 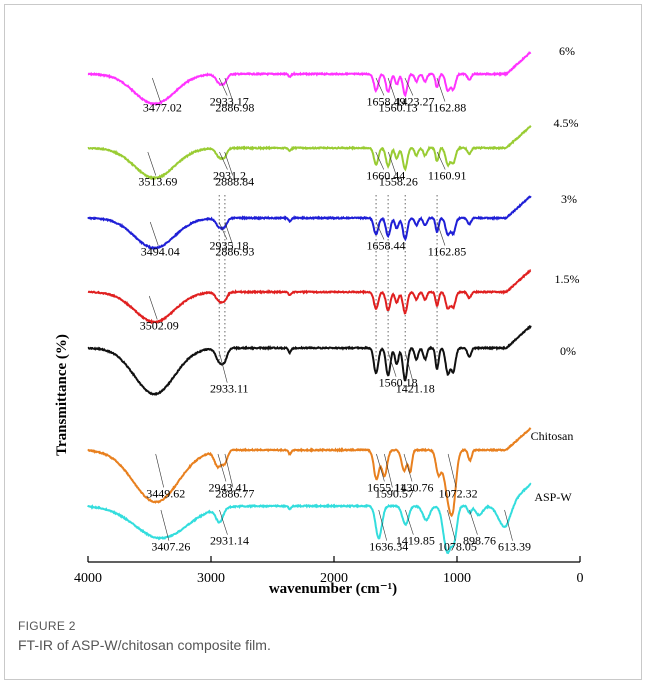 What do you see at coordinates (414, 487) in the screenshot?
I see `peak-label: 1430.76` at bounding box center [414, 487].